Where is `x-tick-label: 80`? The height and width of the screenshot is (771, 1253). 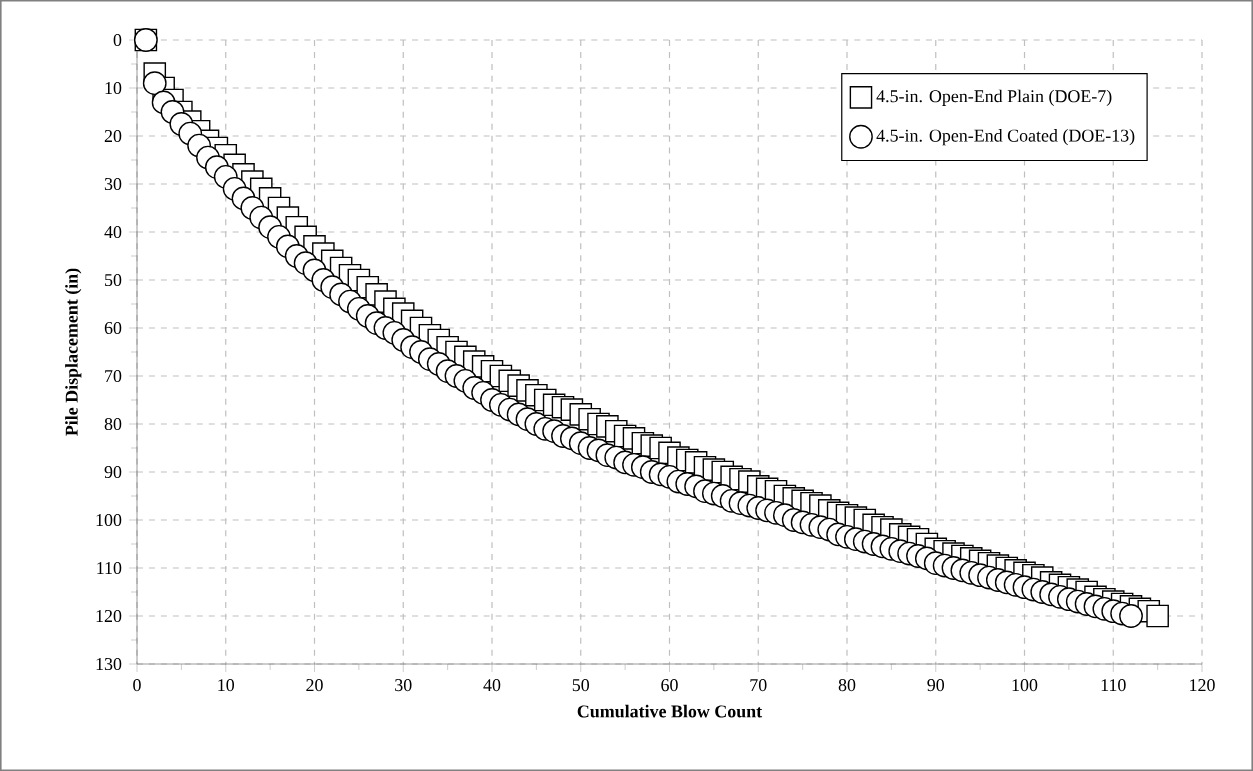 x-tick-label: 80 is located at coordinates (847, 685).